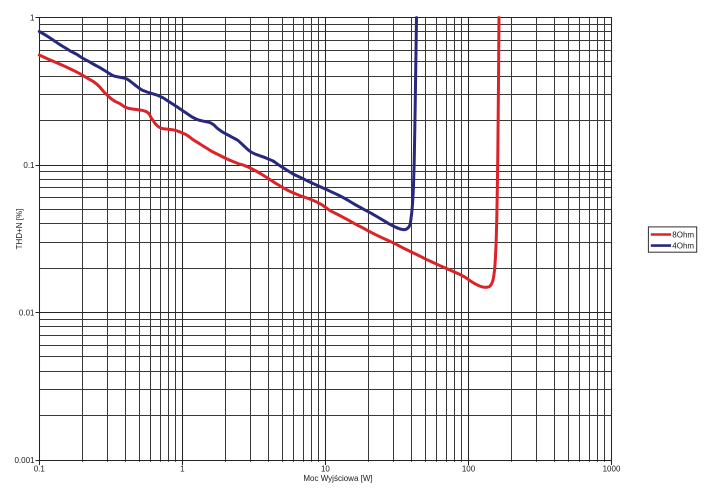  I want to click on svg-text: 8Ohm, so click(683, 234).